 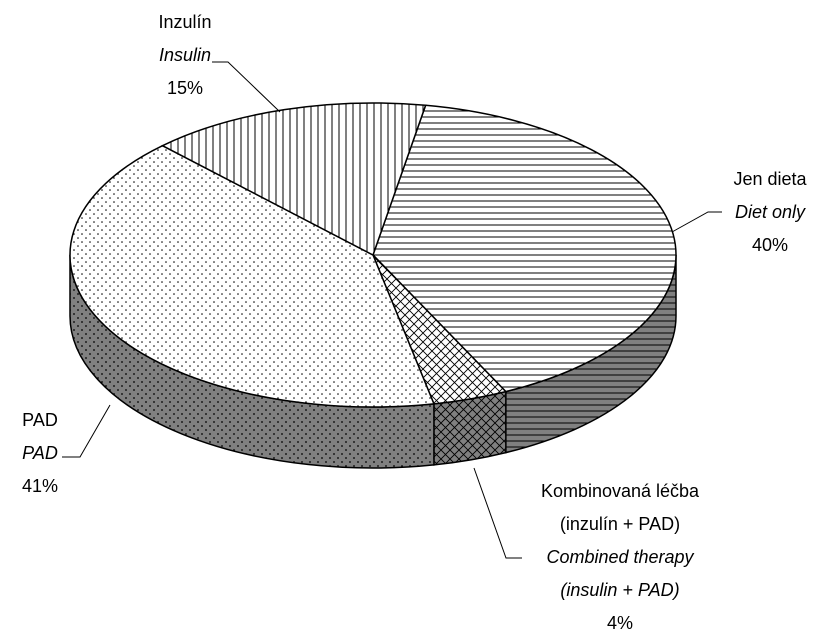 I want to click on label-en: Combined therapy (insulin + PAD), so click(x=620, y=573).